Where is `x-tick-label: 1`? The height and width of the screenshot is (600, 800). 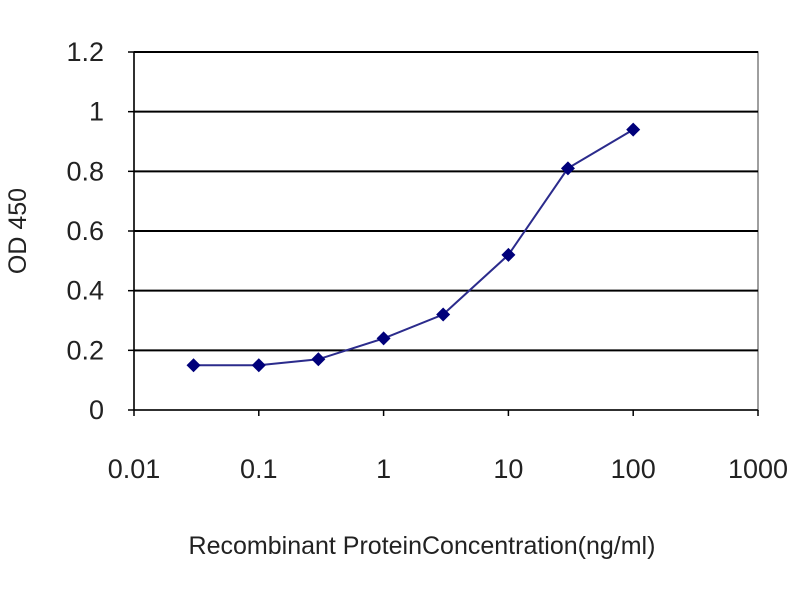 x-tick-label: 1 is located at coordinates (383, 469).